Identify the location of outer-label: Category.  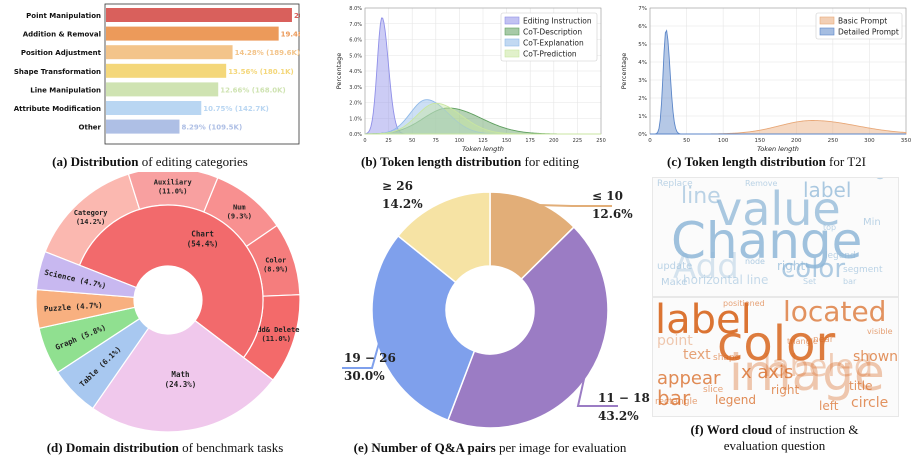
(91, 213).